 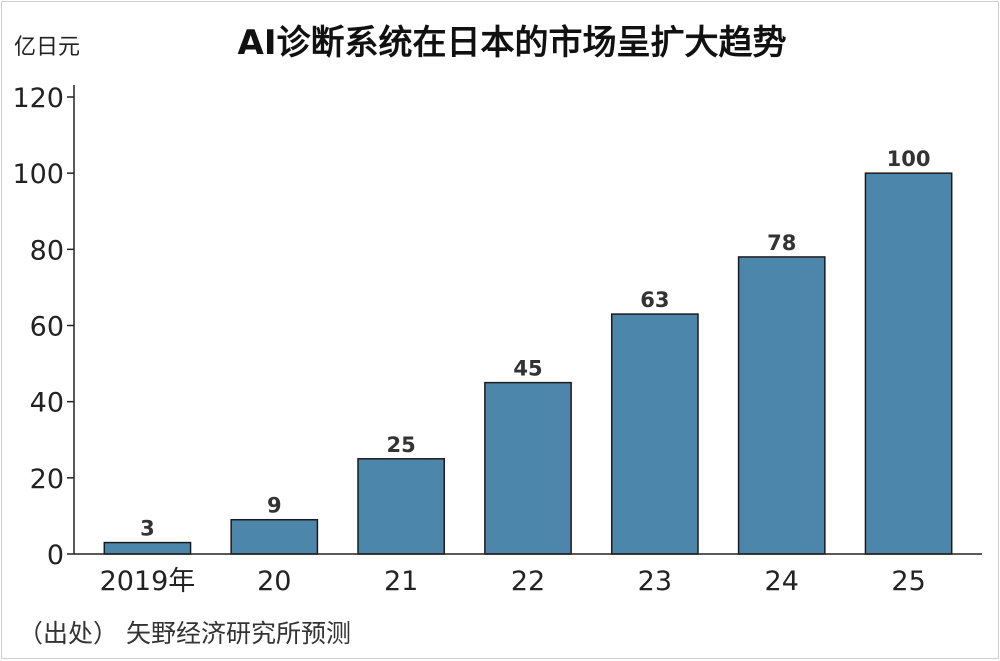 What do you see at coordinates (401, 581) in the screenshot?
I see `x-category-label: 21` at bounding box center [401, 581].